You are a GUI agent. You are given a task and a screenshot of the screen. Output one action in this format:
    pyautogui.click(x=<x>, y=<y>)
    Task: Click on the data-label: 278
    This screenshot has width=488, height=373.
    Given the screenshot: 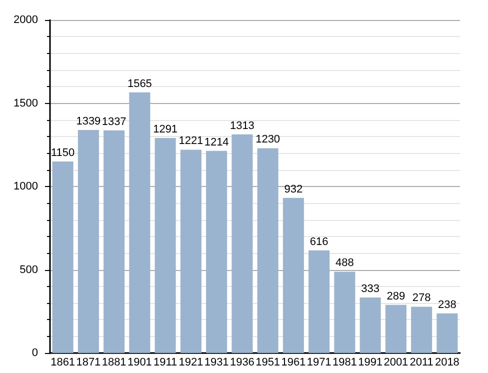 What is the action you would take?
    pyautogui.click(x=421, y=298)
    